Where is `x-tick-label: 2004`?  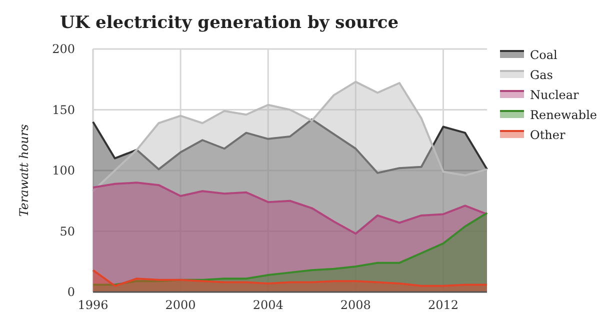 x-tick-label: 2004 is located at coordinates (268, 305).